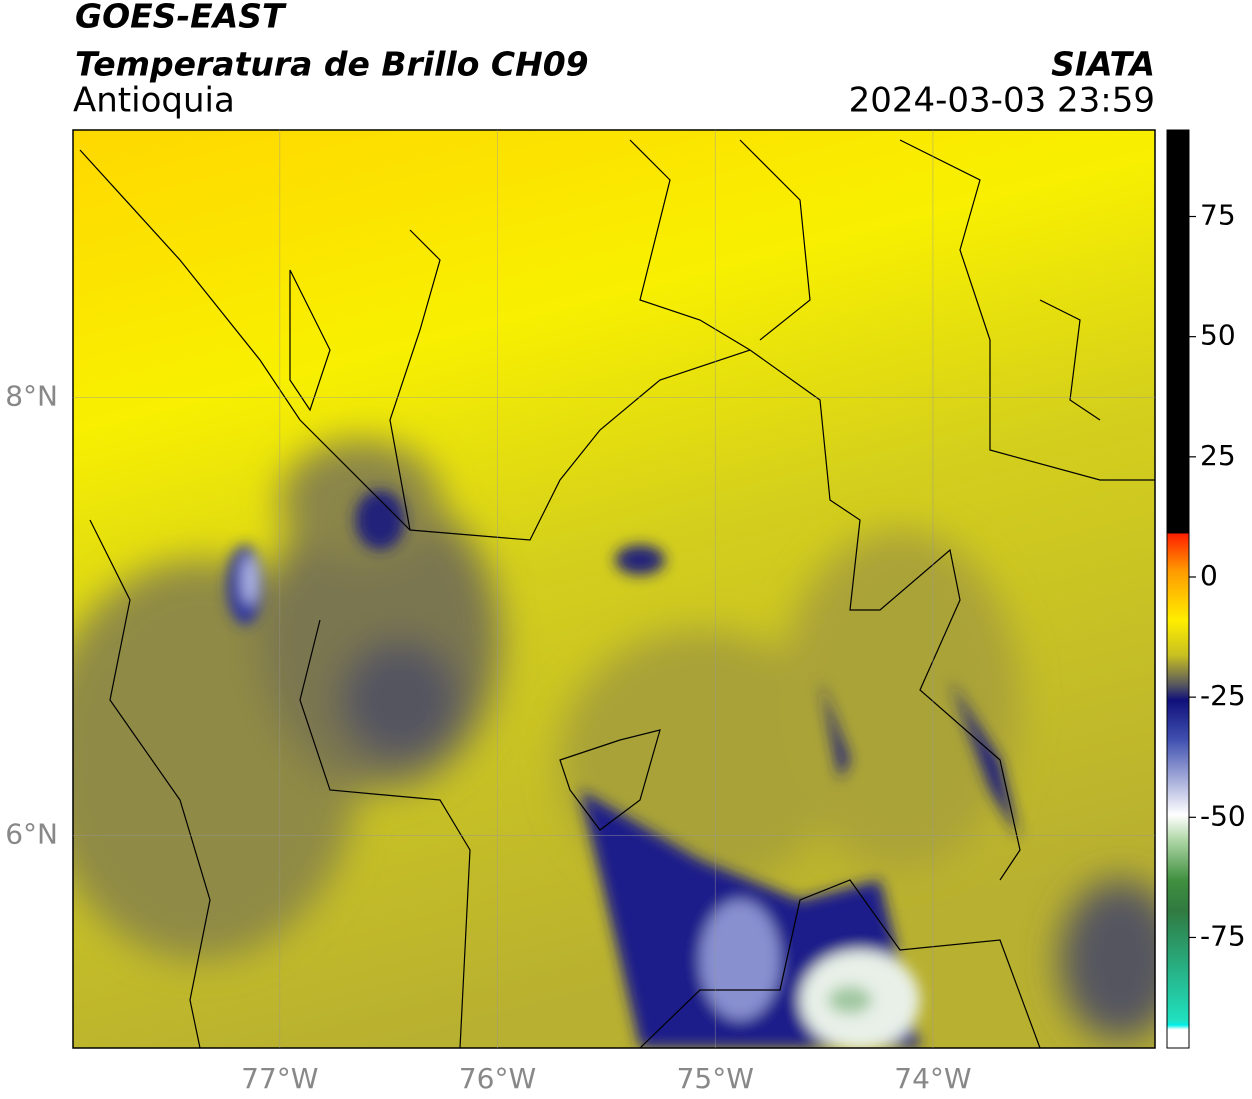 The width and height of the screenshot is (1252, 1099). I want to click on x-tick-label: 74°W, so click(932, 1078).